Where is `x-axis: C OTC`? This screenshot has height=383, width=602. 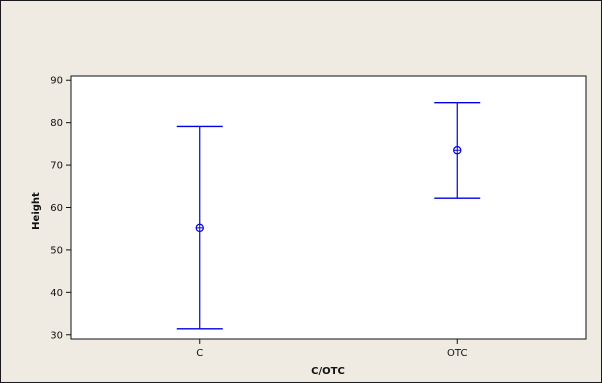
x-axis: C OTC is located at coordinates (331, 349).